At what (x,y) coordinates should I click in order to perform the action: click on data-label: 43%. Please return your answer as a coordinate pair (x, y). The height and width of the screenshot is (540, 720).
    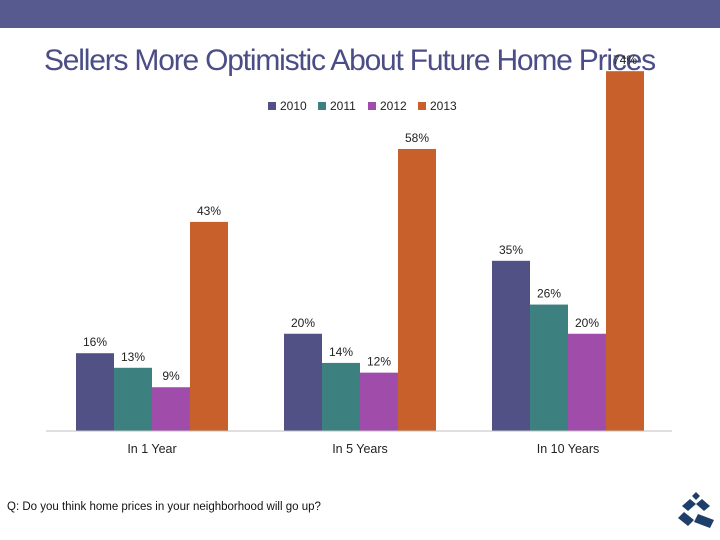
    Looking at the image, I should click on (209, 211).